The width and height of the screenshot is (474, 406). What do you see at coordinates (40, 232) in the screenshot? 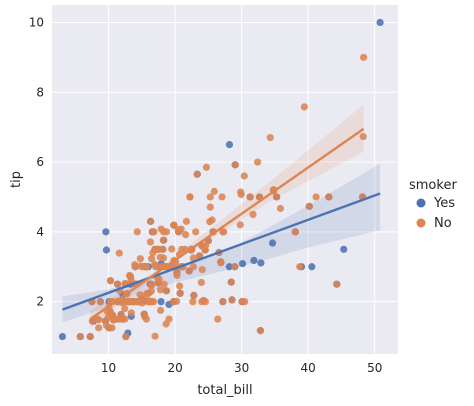
I see `y-tick-label: 4` at bounding box center [40, 232].